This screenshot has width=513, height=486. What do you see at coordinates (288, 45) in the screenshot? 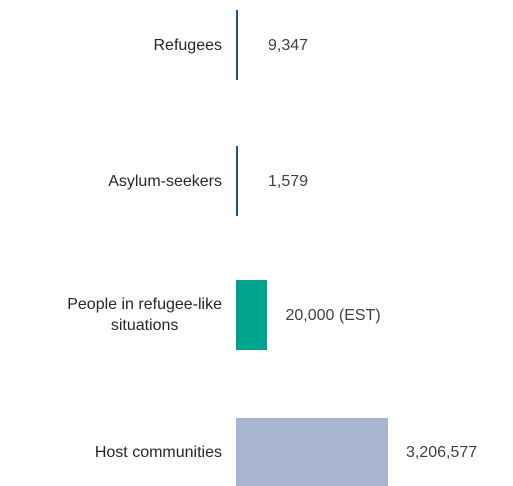
I see `value-label: 9,347` at bounding box center [288, 45].